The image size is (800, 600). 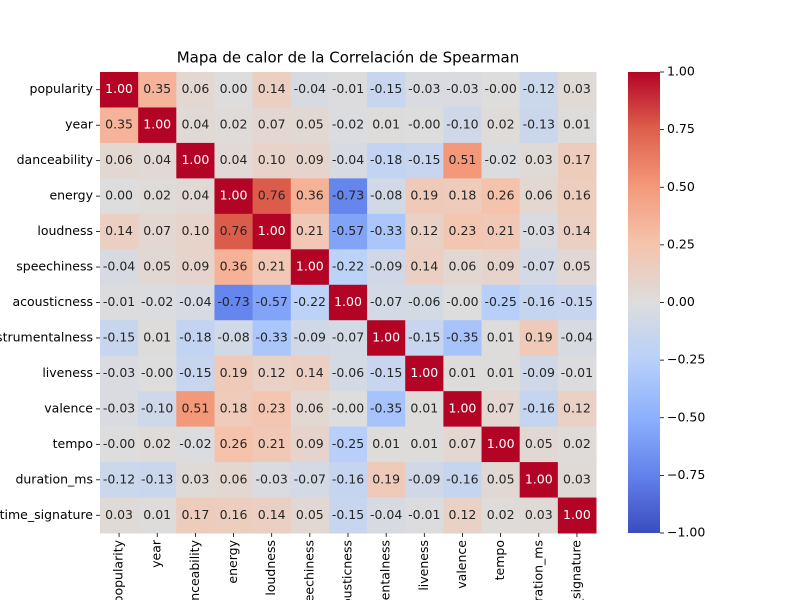 I want to click on cell-label: -0.25, so click(x=500, y=301).